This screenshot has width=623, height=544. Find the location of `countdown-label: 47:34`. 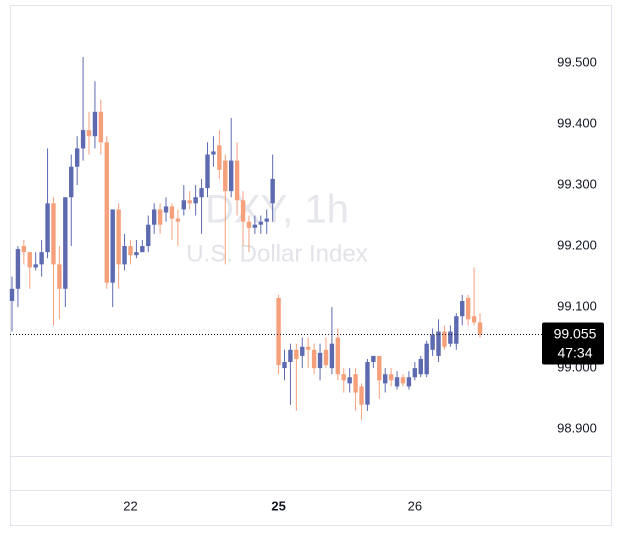

countdown-label: 47:34 is located at coordinates (574, 352).